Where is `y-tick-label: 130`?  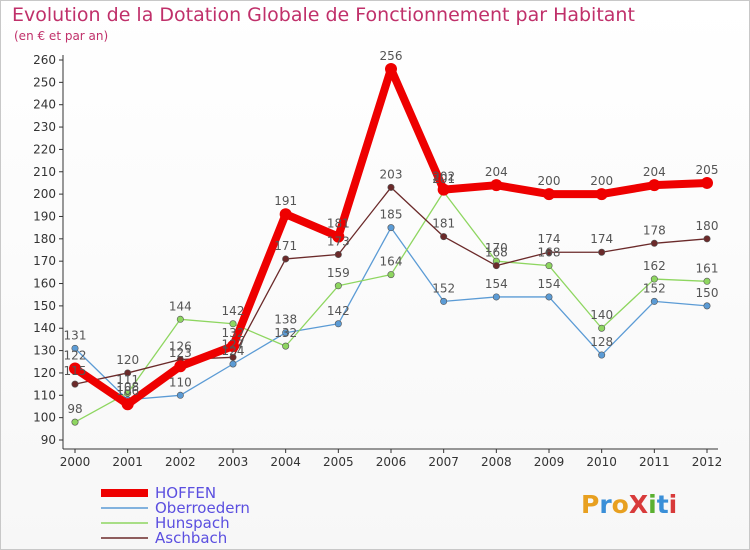 y-tick-label: 130 is located at coordinates (44, 351).